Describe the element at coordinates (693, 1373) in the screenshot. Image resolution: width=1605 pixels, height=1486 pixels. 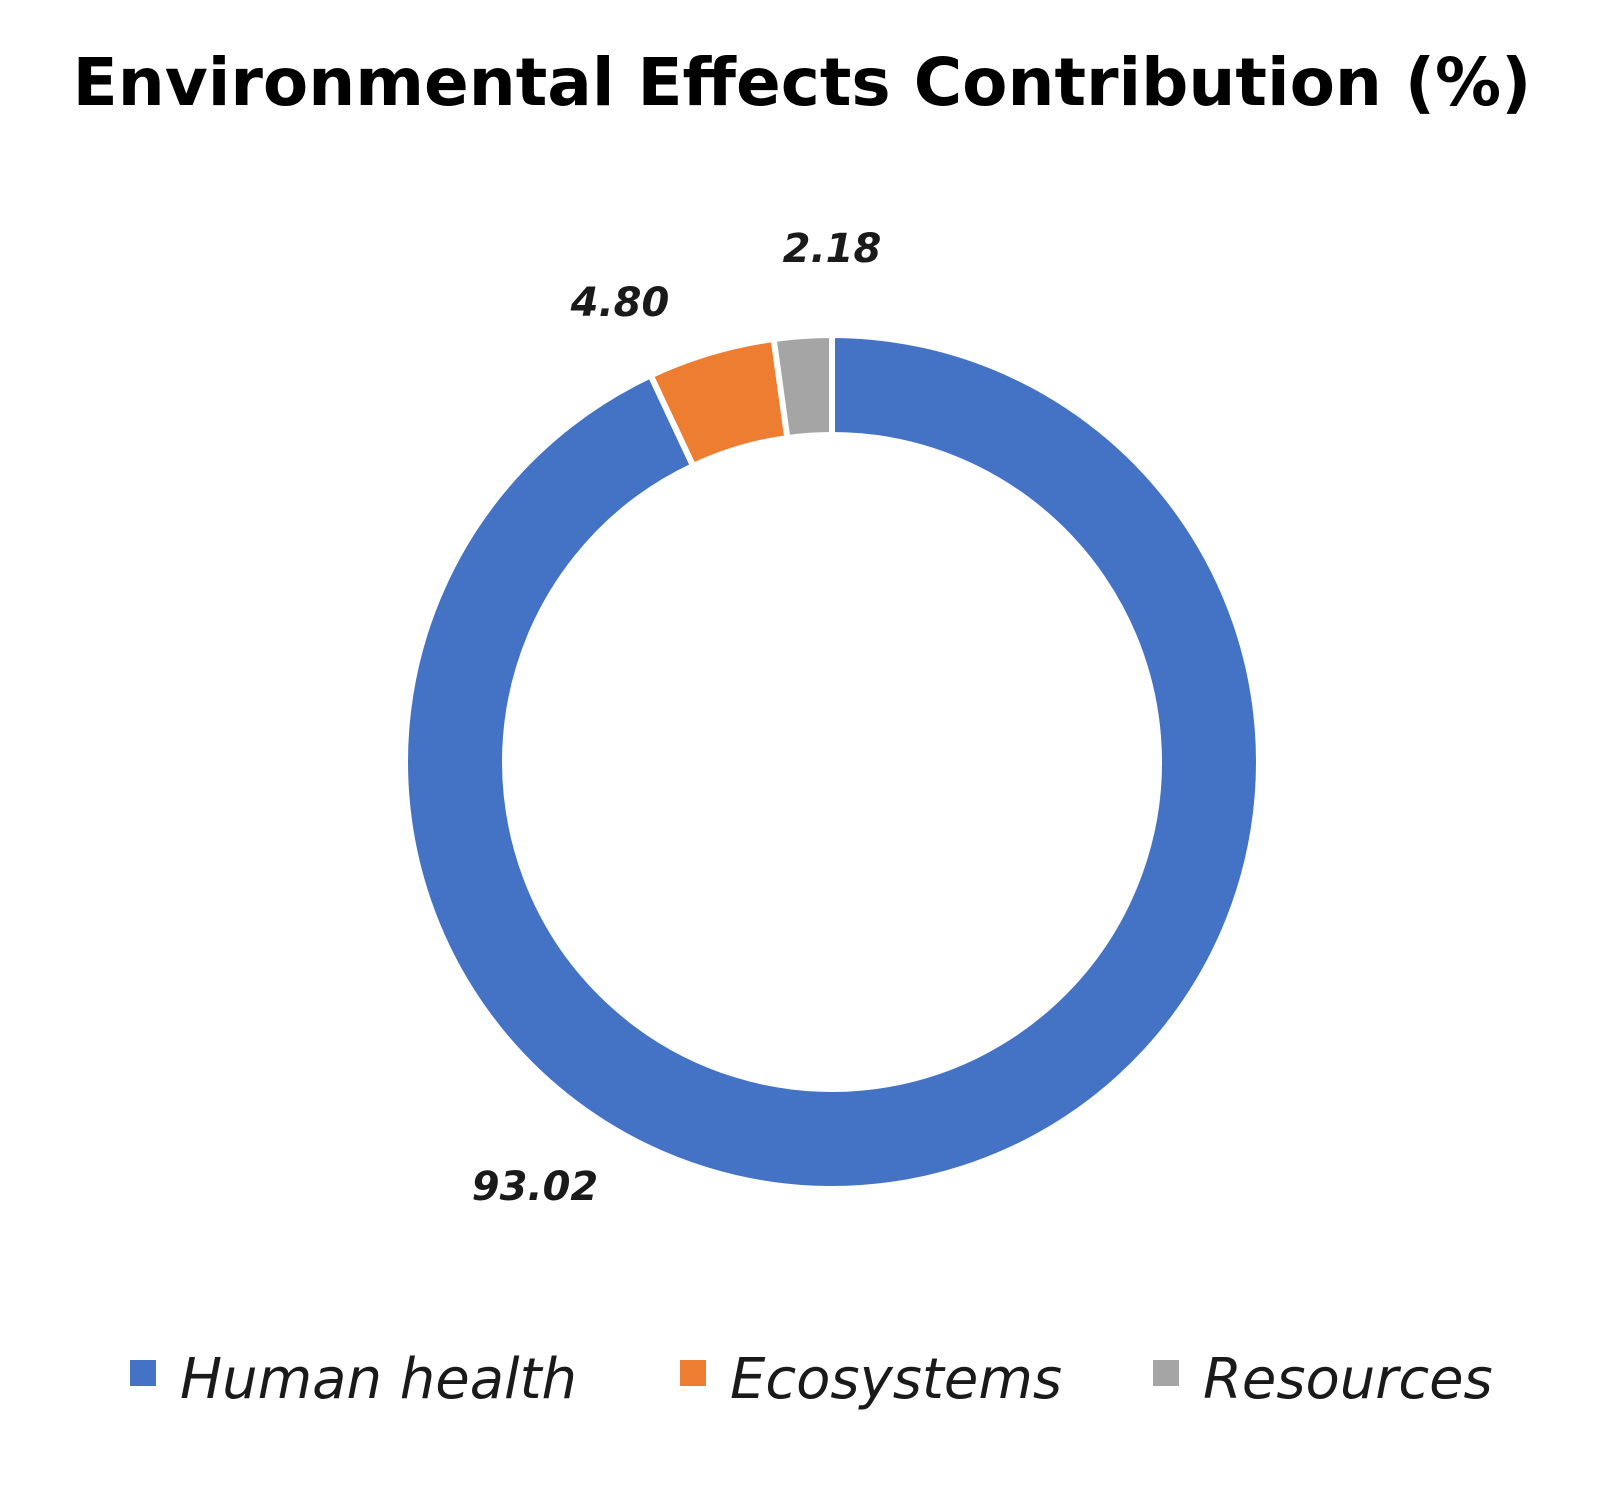
I see `legend-swatch-ecosystems` at that location.